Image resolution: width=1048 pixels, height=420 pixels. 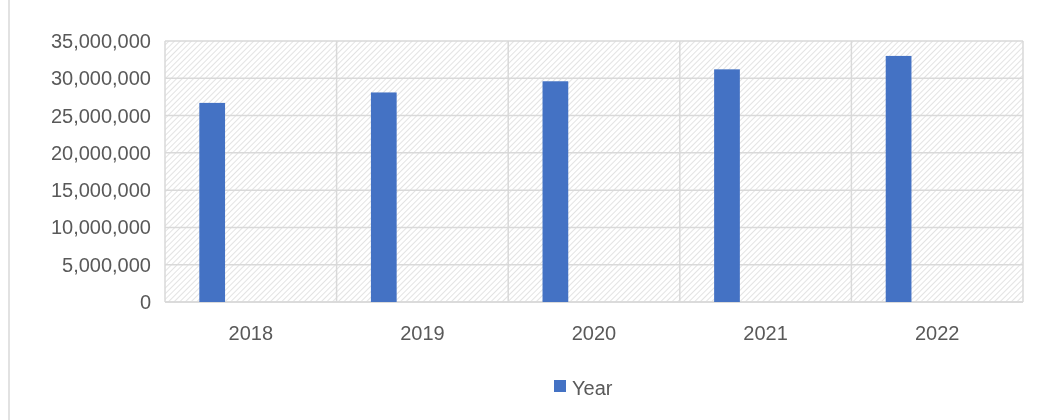 What do you see at coordinates (100, 41) in the screenshot?
I see `y-tick-label: 35,000,000` at bounding box center [100, 41].